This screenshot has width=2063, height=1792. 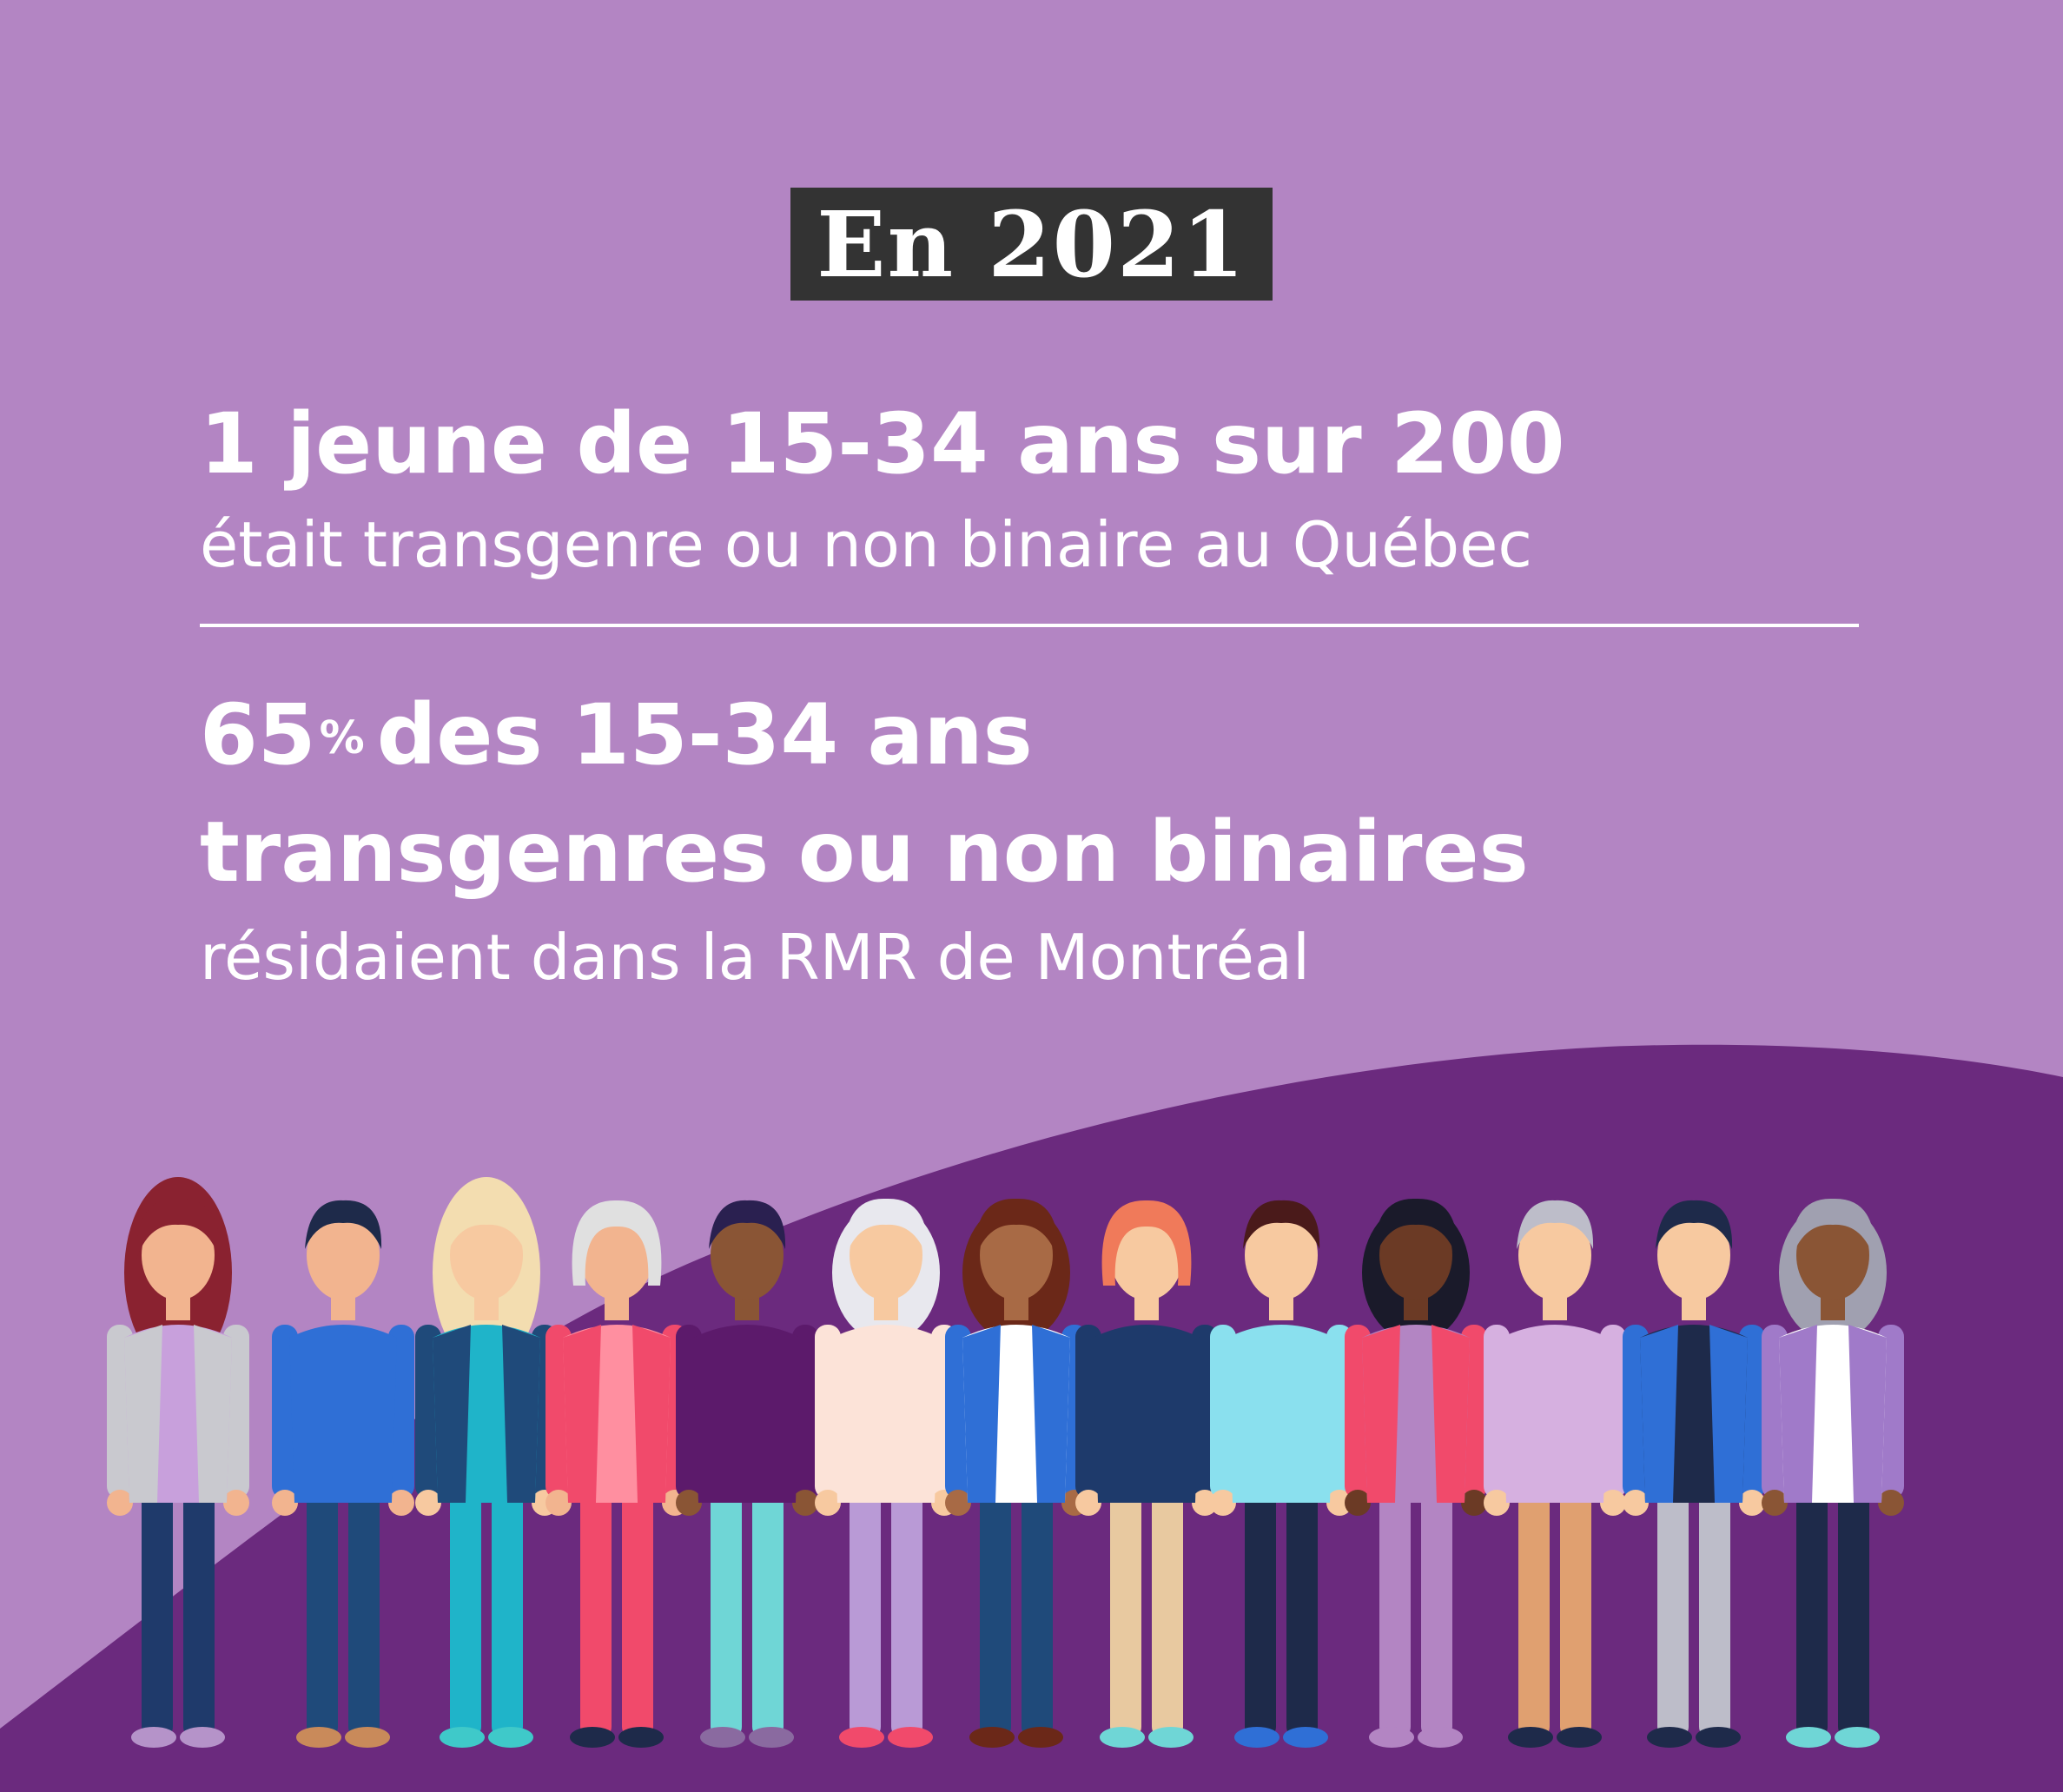 I want to click on year-badge: En 2021, so click(x=1031, y=244).